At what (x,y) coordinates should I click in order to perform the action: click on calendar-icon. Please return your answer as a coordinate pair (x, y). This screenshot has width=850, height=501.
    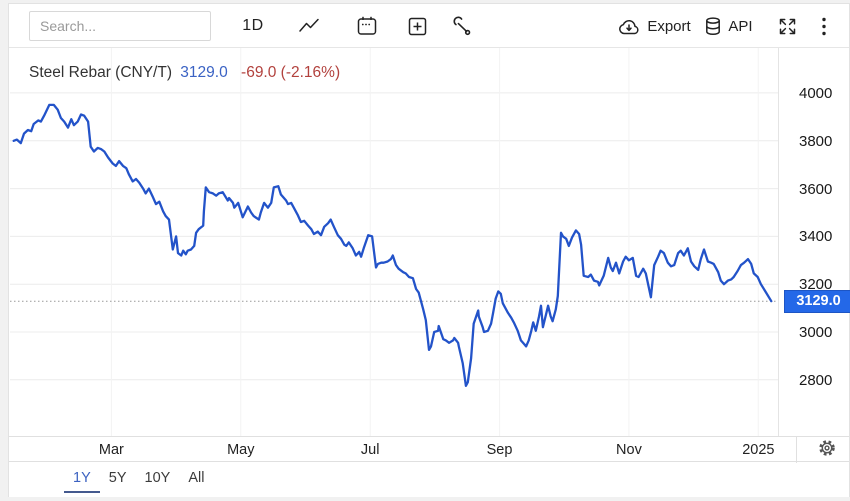
    Looking at the image, I should click on (367, 26).